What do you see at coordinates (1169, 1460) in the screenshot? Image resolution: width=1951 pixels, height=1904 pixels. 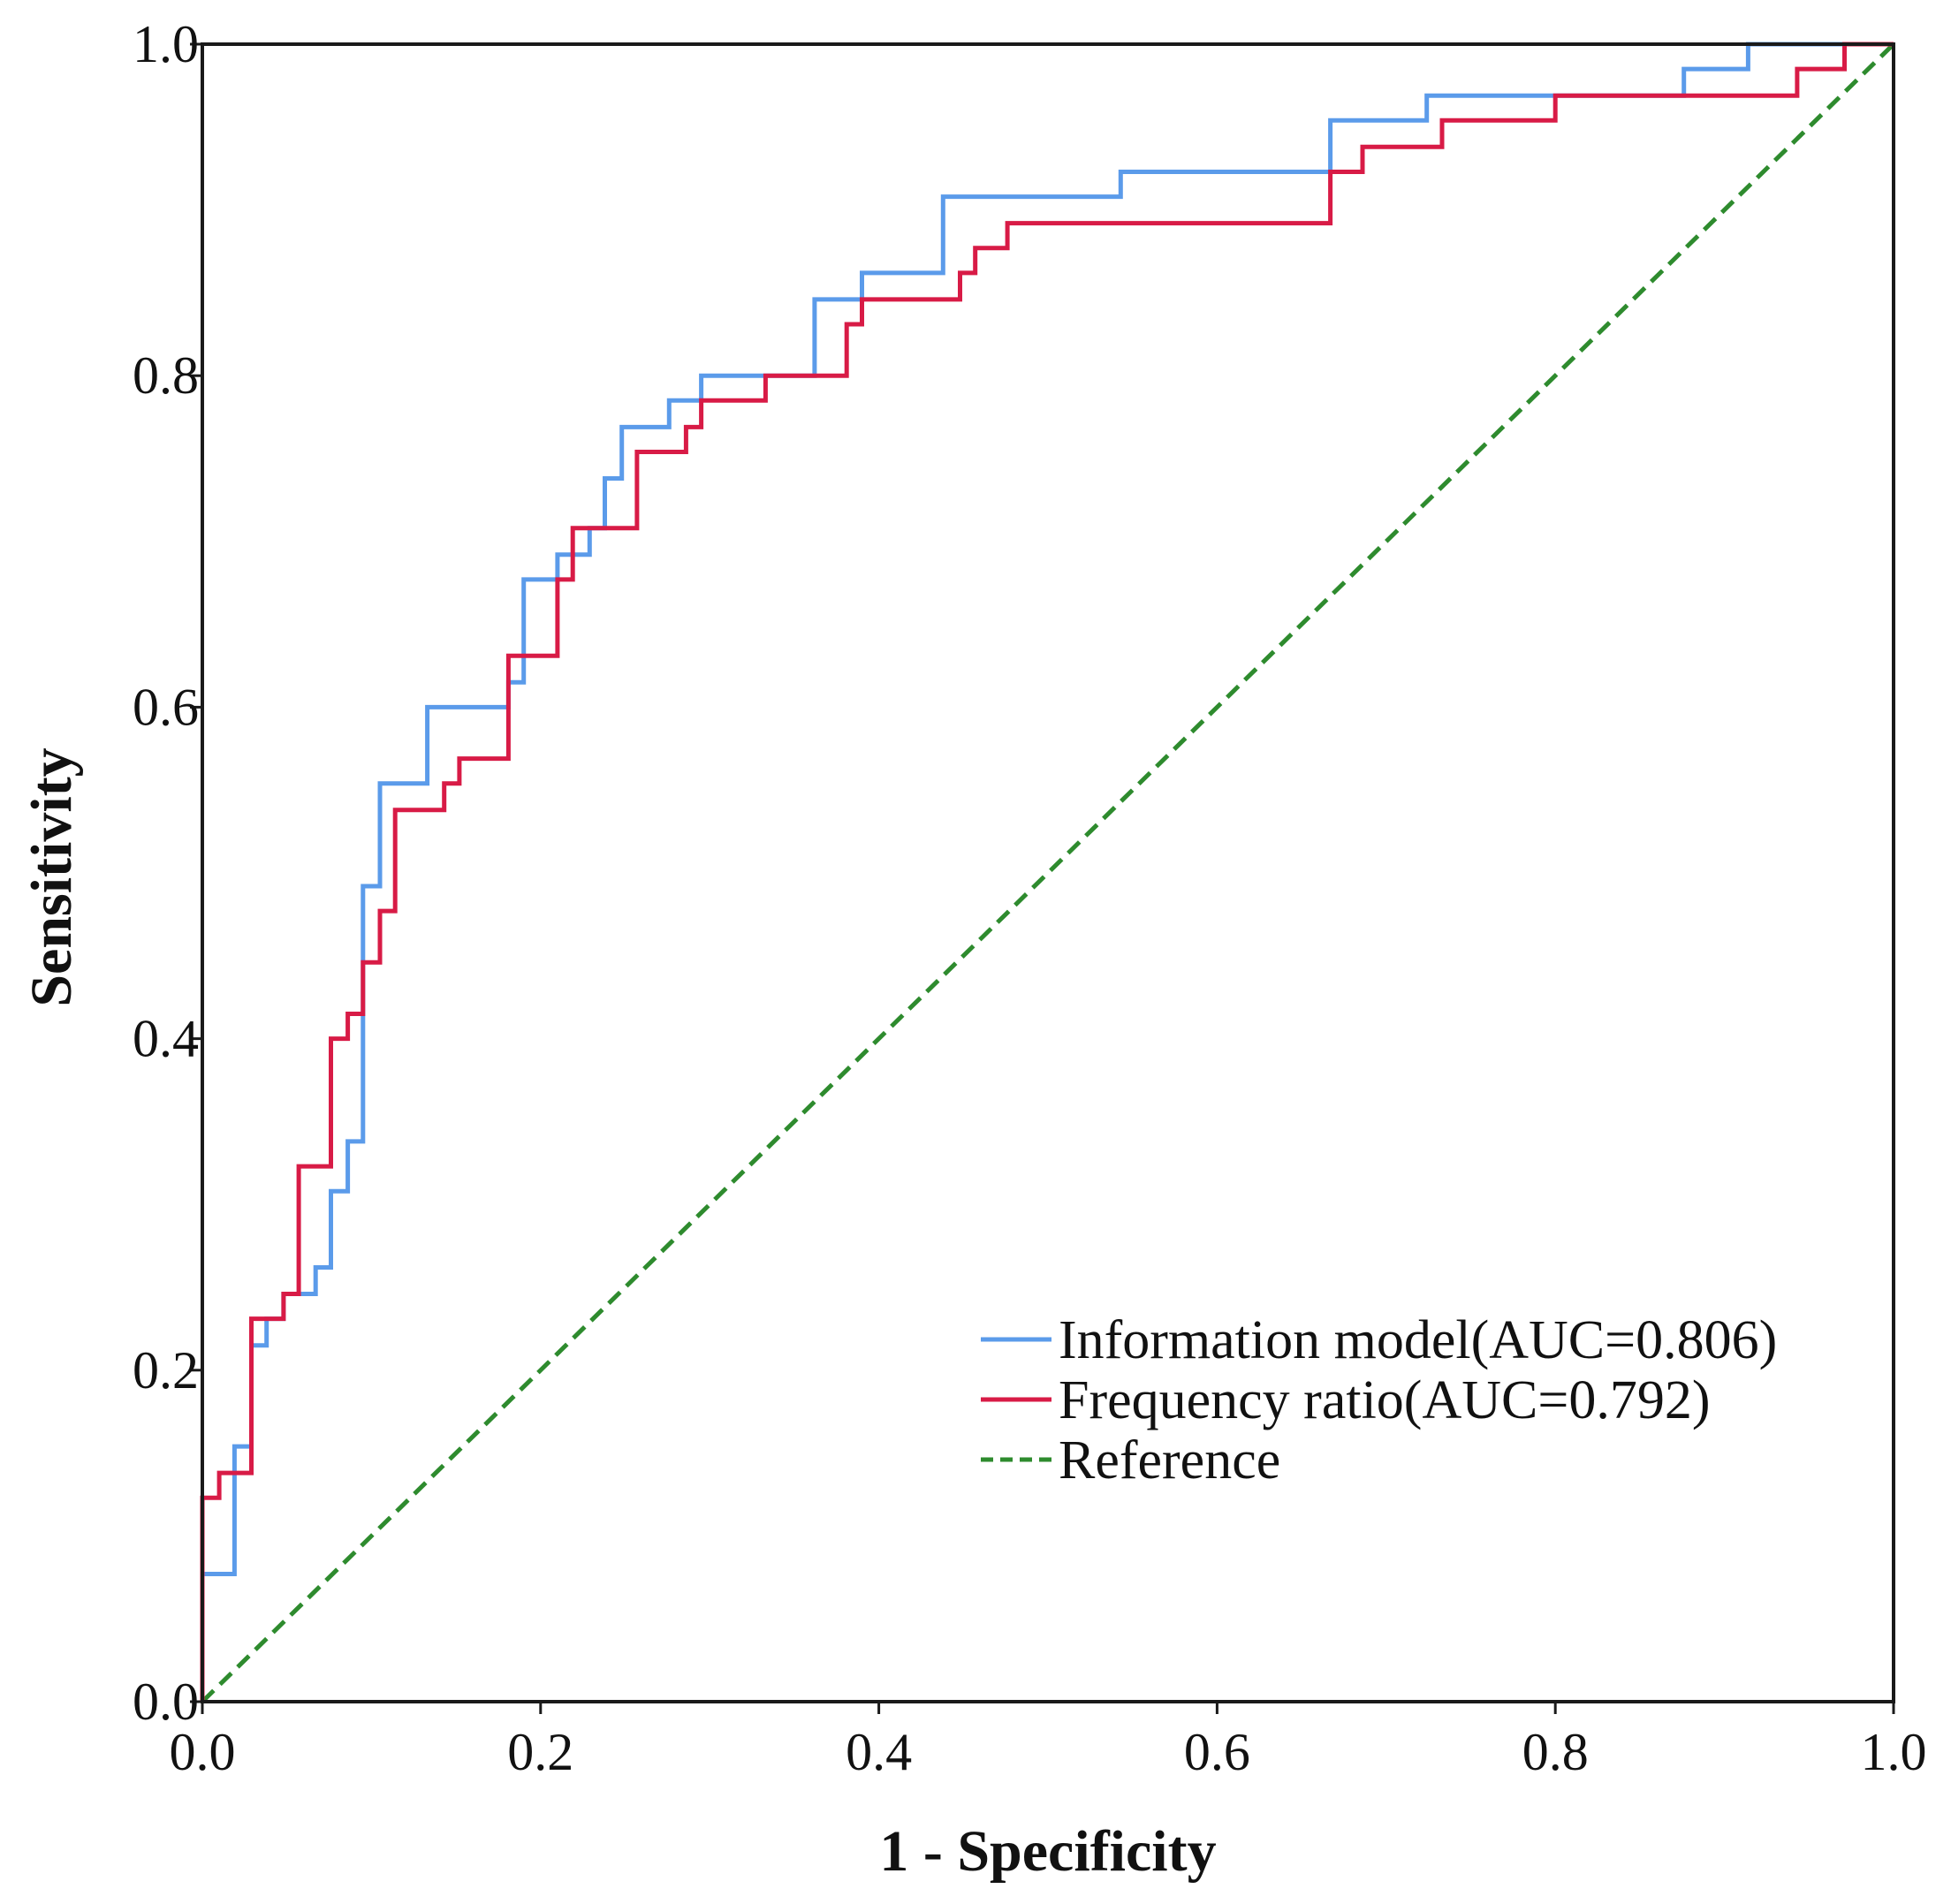 I see `legend-label-2: Reference` at bounding box center [1169, 1460].